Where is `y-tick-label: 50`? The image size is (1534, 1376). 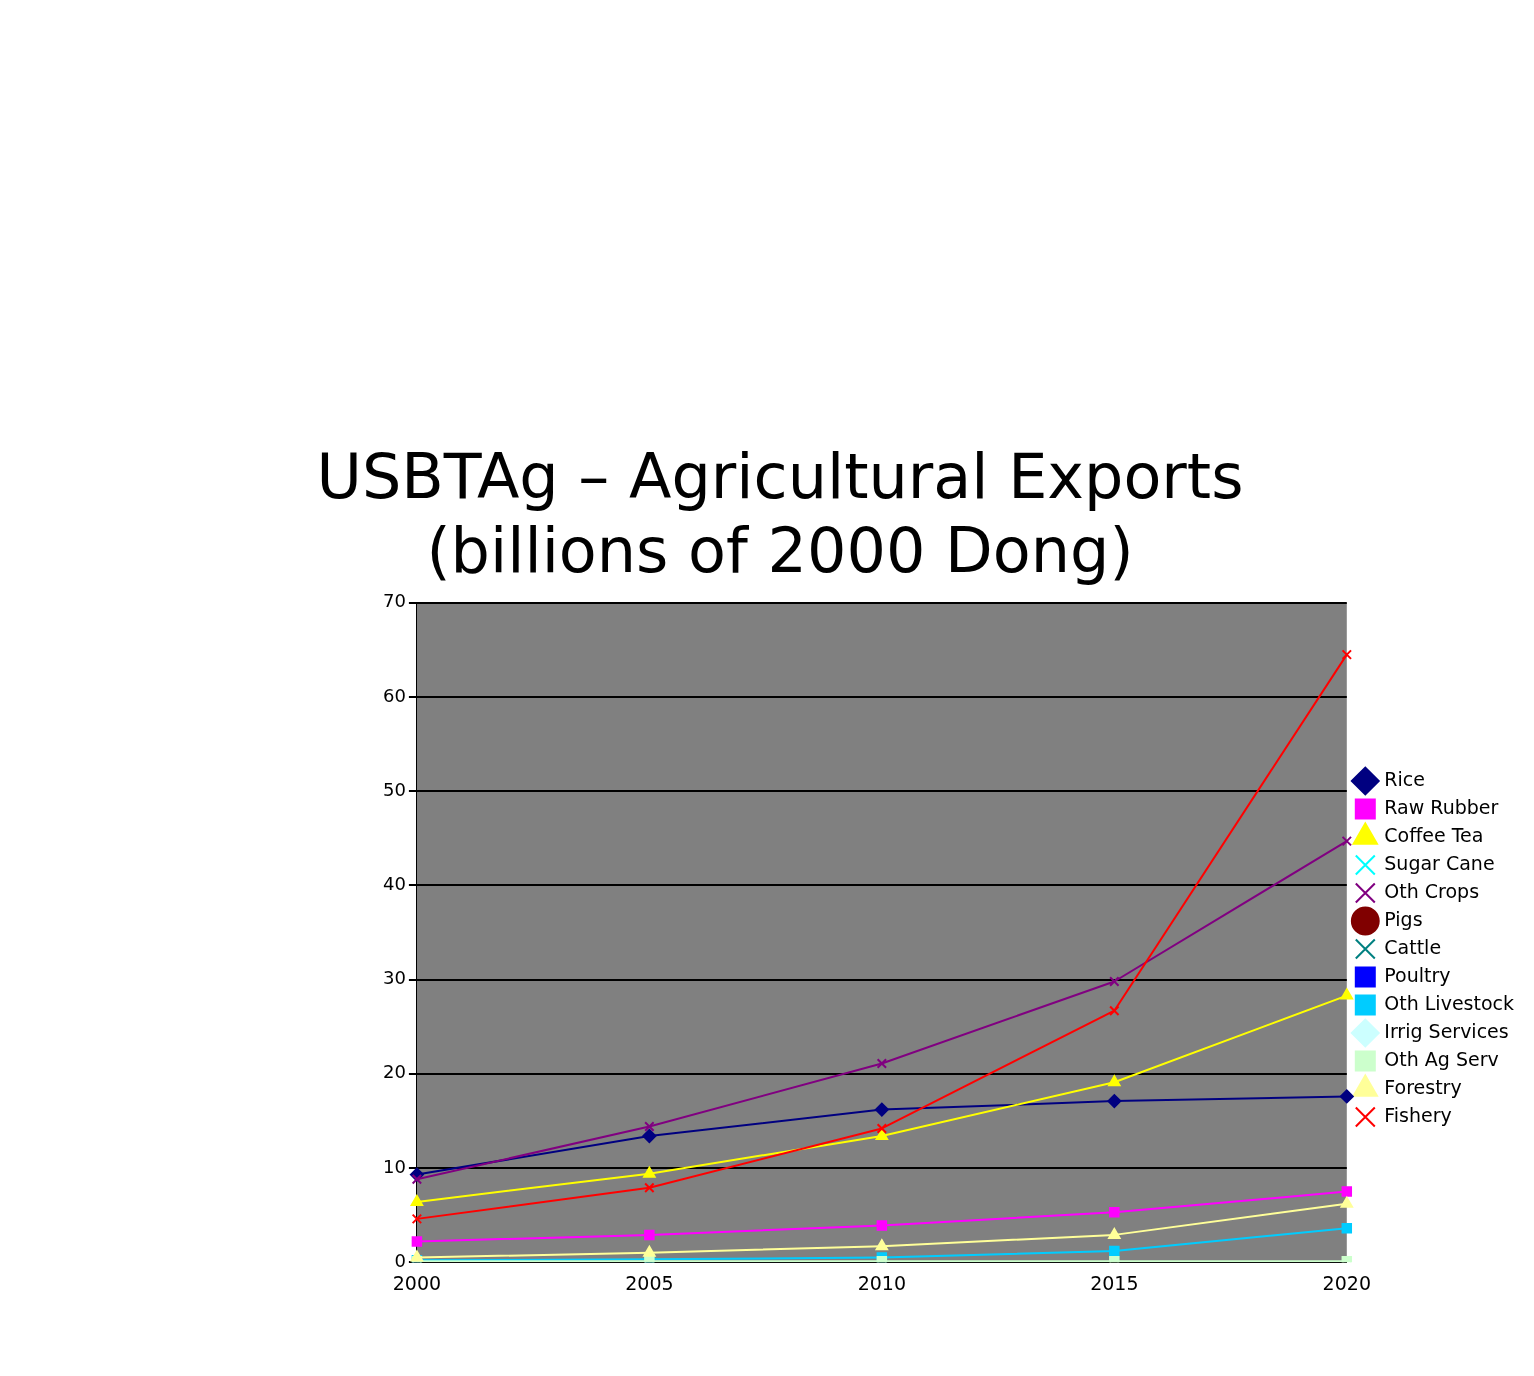 y-tick-label: 50 is located at coordinates (394, 789).